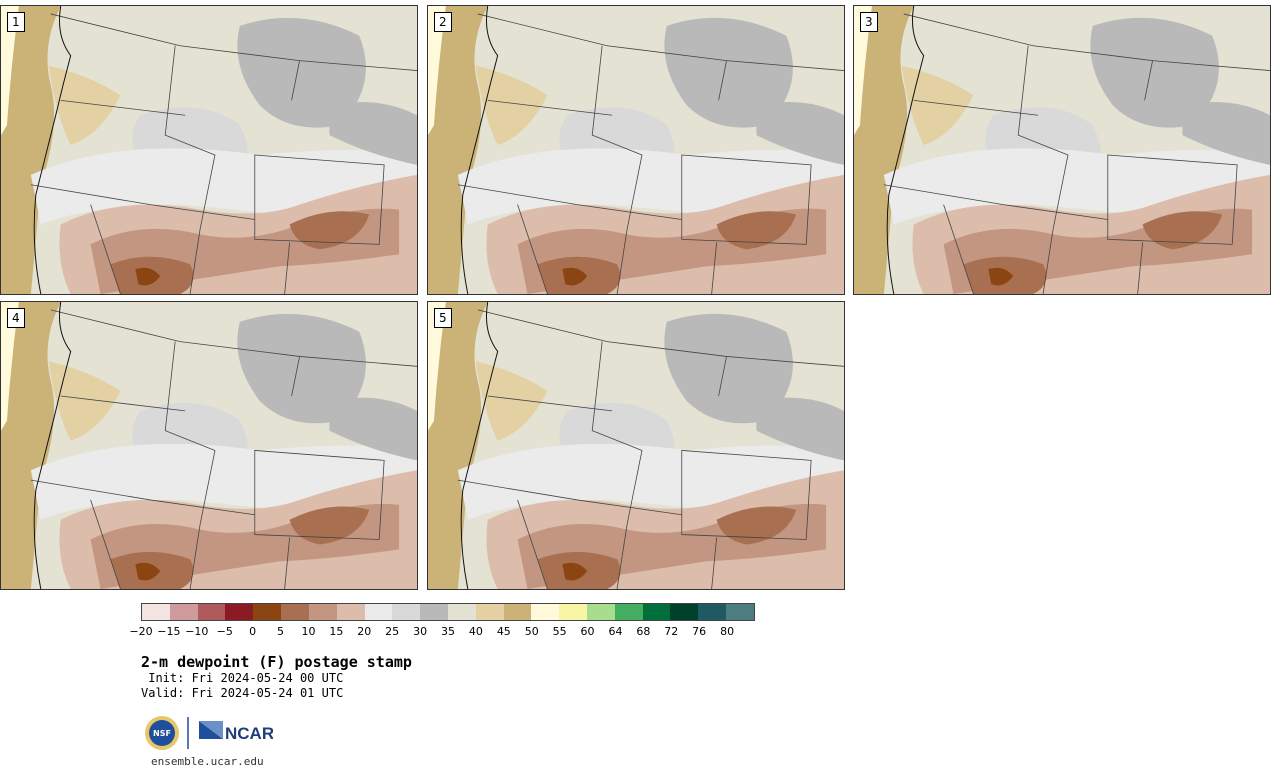 This screenshot has width=1280, height=773. I want to click on colorbar, so click(448, 612).